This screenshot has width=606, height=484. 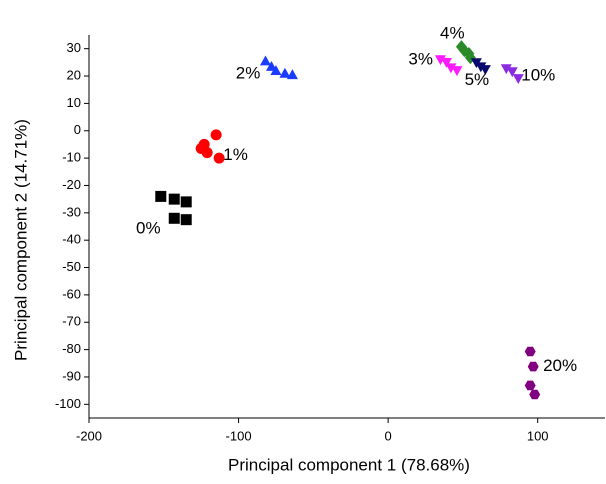 What do you see at coordinates (477, 79) in the screenshot?
I see `series-label: 5%` at bounding box center [477, 79].